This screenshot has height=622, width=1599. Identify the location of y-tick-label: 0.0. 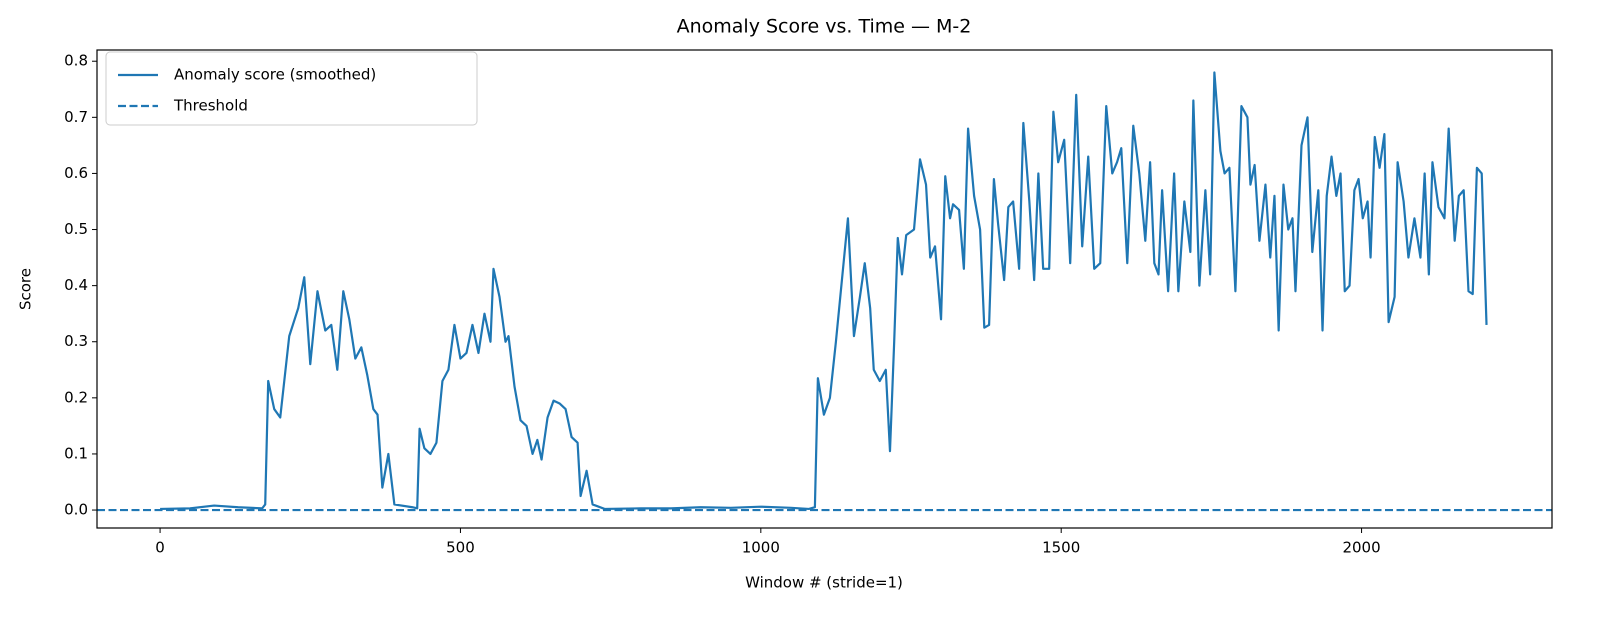
(76, 510).